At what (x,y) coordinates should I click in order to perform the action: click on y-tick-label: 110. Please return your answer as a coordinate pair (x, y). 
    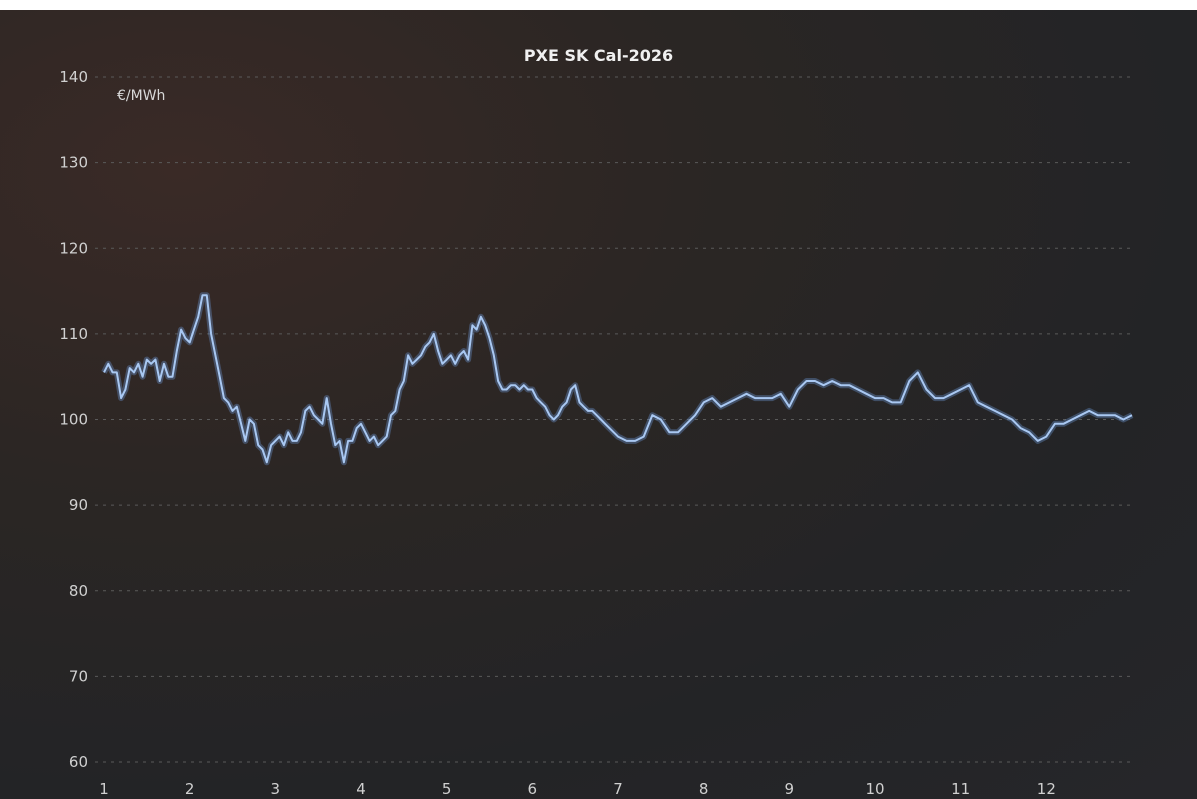
    Looking at the image, I should click on (73, 334).